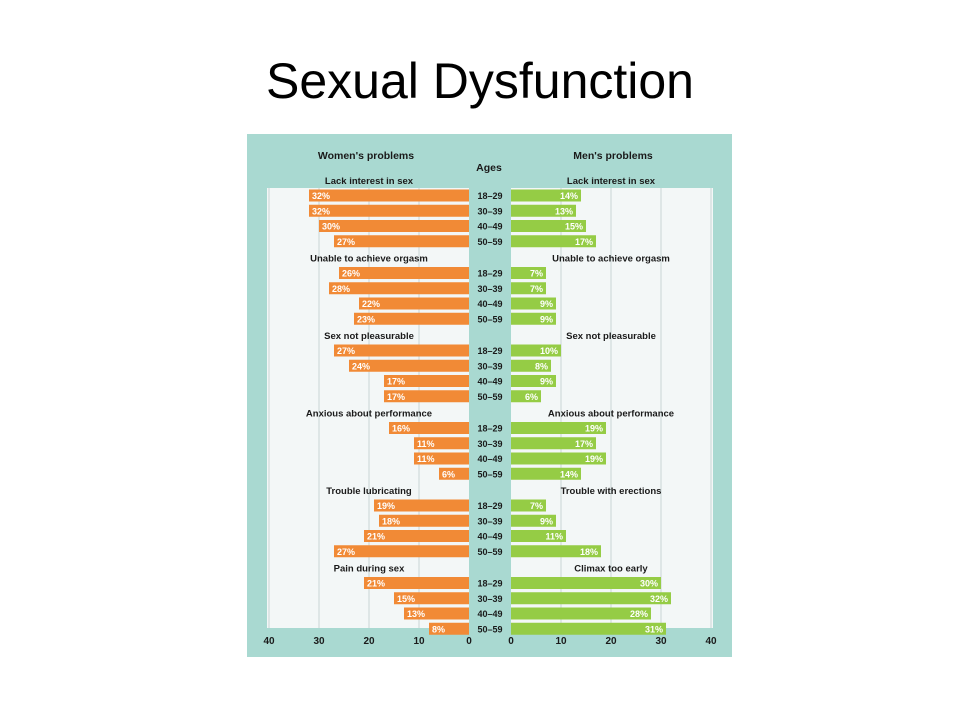 The height and width of the screenshot is (720, 960). I want to click on men-tick-label: 10, so click(561, 641).